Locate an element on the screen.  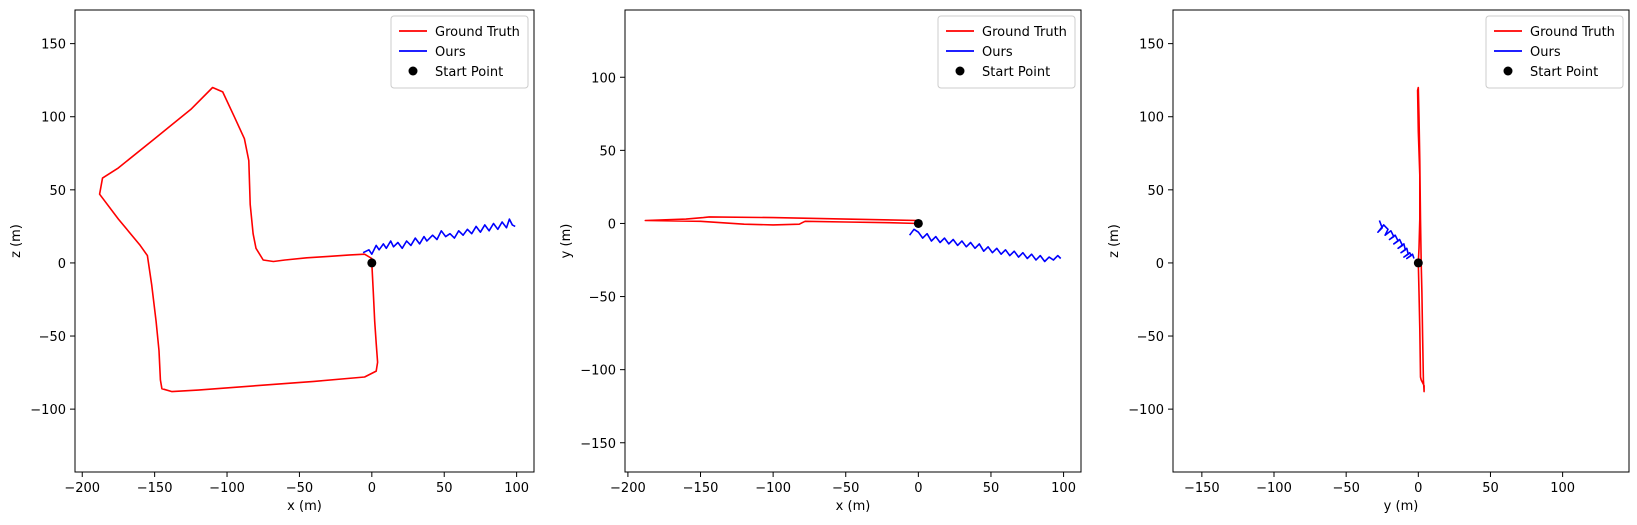
y-tick-label: −150 is located at coordinates (598, 444).